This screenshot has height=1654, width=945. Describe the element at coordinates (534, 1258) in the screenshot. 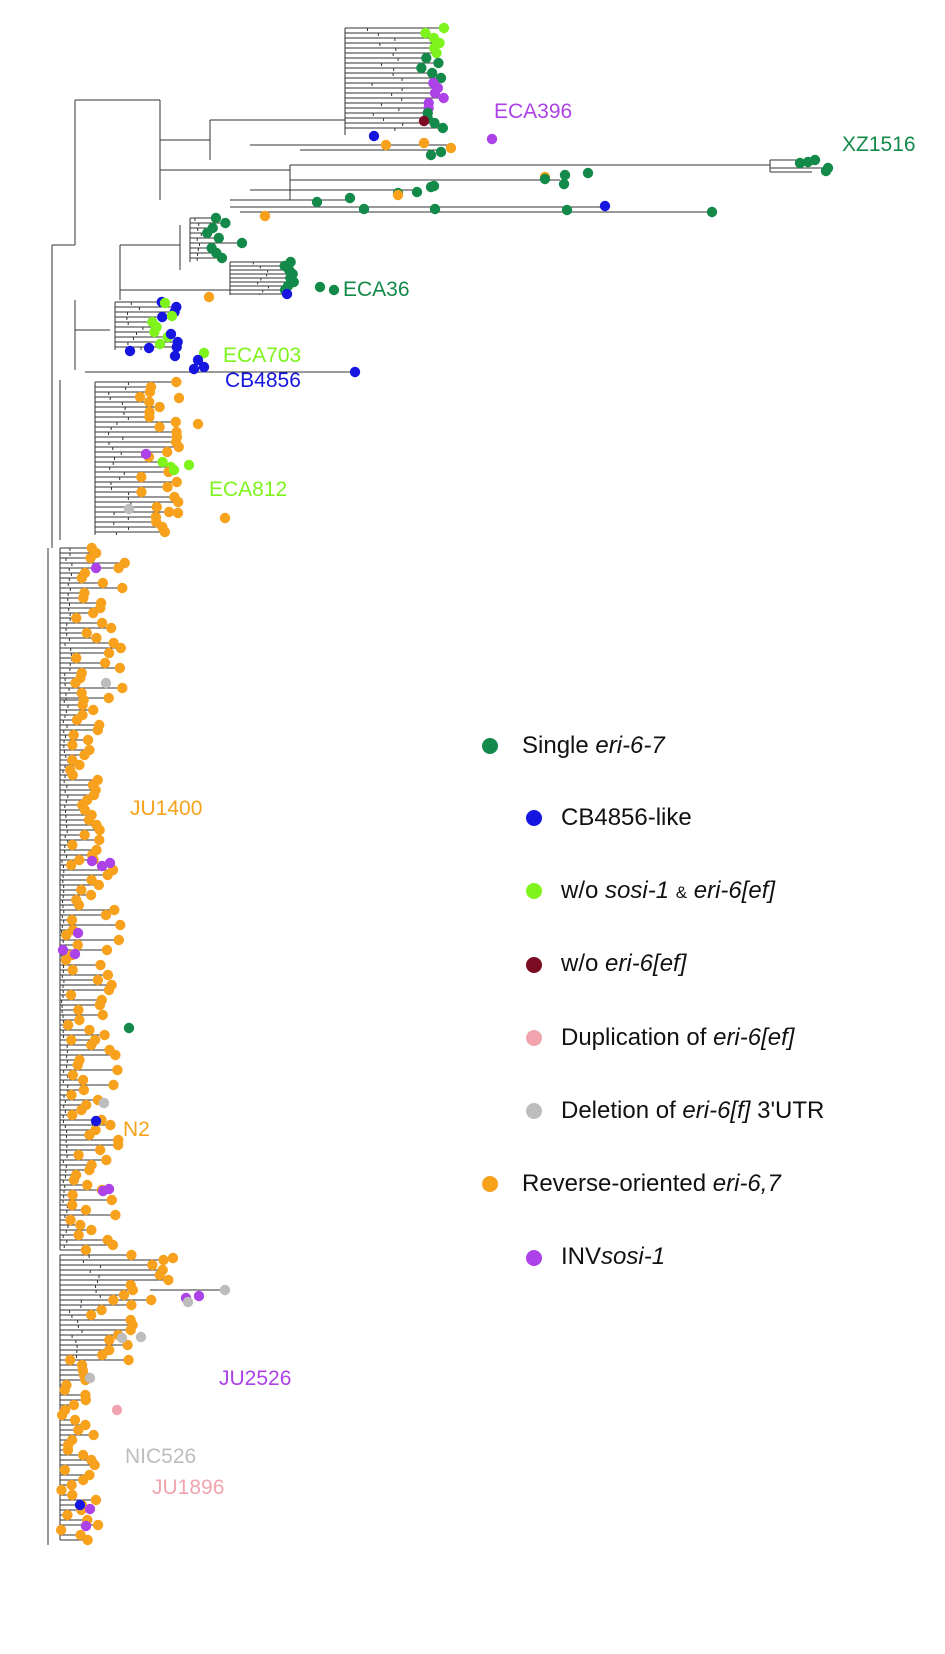

I see `legend-dot-inv` at that location.